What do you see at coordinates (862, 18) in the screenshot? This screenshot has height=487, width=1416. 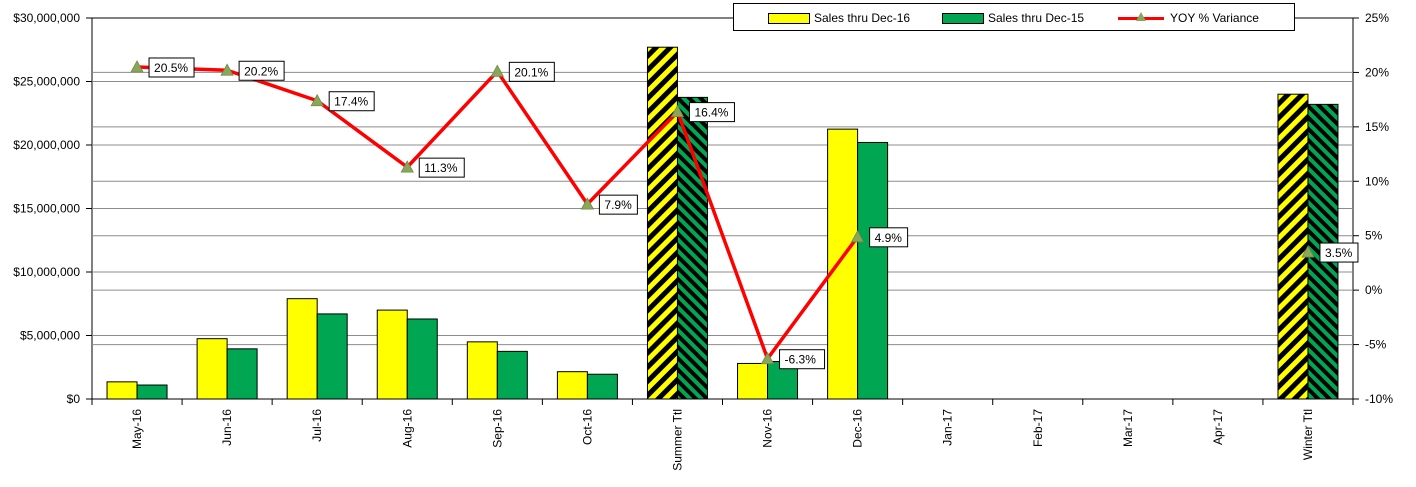 I see `legend-label-sales-dec16: Sales thru Dec-16` at bounding box center [862, 18].